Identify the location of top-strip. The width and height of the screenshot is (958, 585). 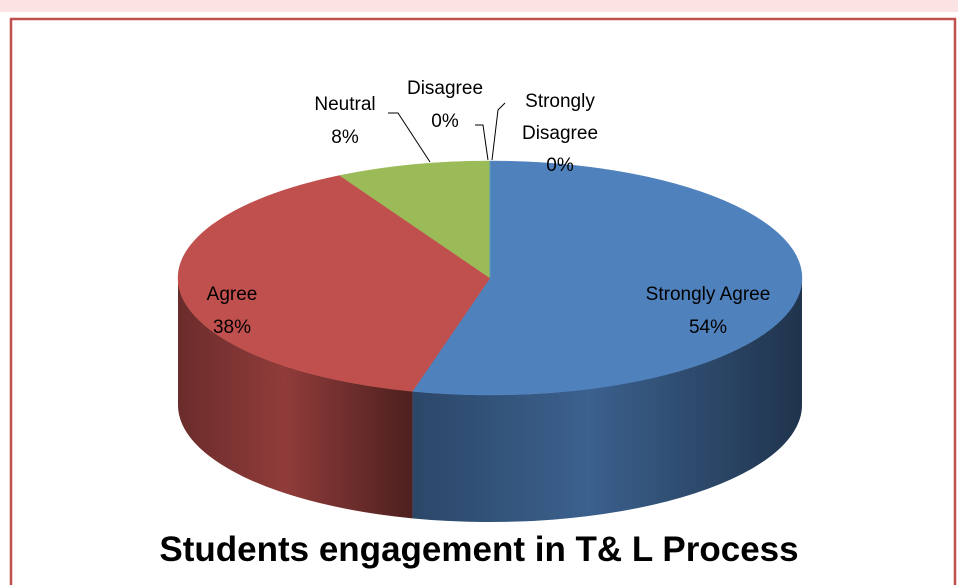
(479, 6).